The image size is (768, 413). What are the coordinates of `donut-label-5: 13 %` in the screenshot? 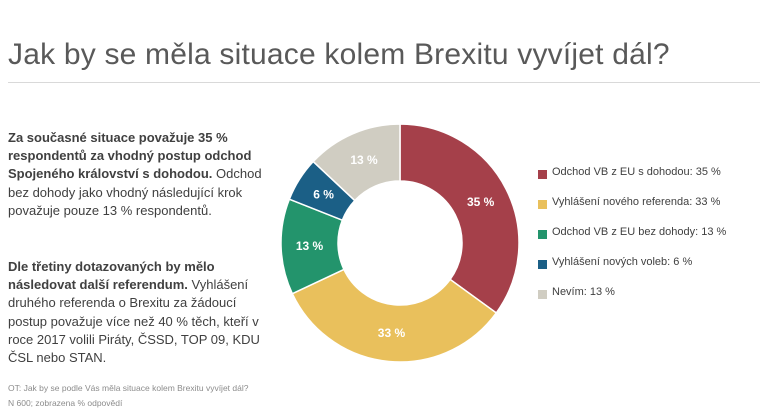 It's located at (364, 160).